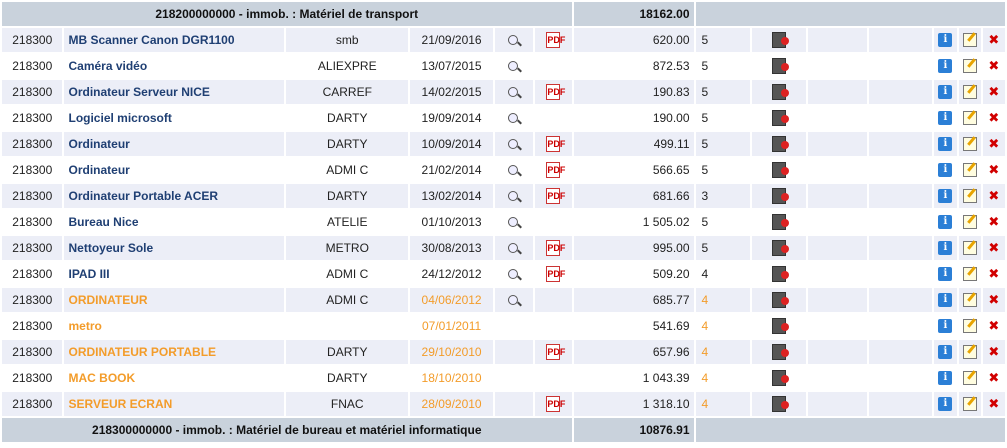  I want to click on asset-name: MB Scanner Canon DGR1100, so click(174, 40).